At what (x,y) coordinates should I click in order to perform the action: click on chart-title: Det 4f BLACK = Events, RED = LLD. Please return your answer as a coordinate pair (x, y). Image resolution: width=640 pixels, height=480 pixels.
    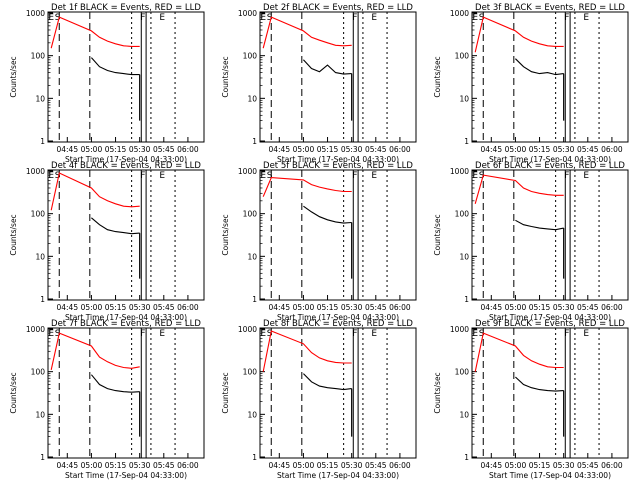
    Looking at the image, I should click on (126, 166).